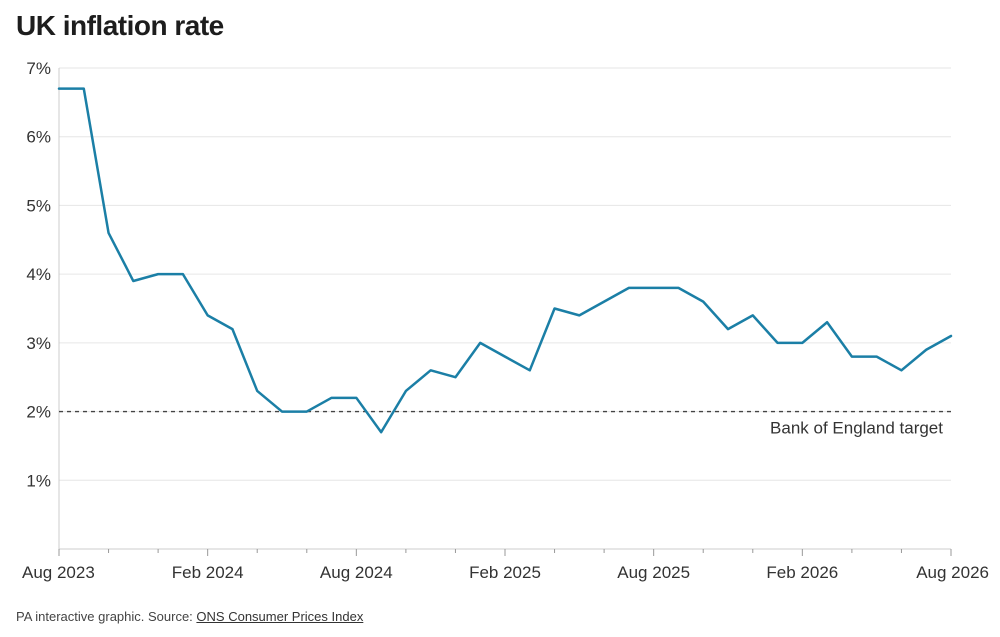  What do you see at coordinates (38, 205) in the screenshot?
I see `y-tick-label: 5%` at bounding box center [38, 205].